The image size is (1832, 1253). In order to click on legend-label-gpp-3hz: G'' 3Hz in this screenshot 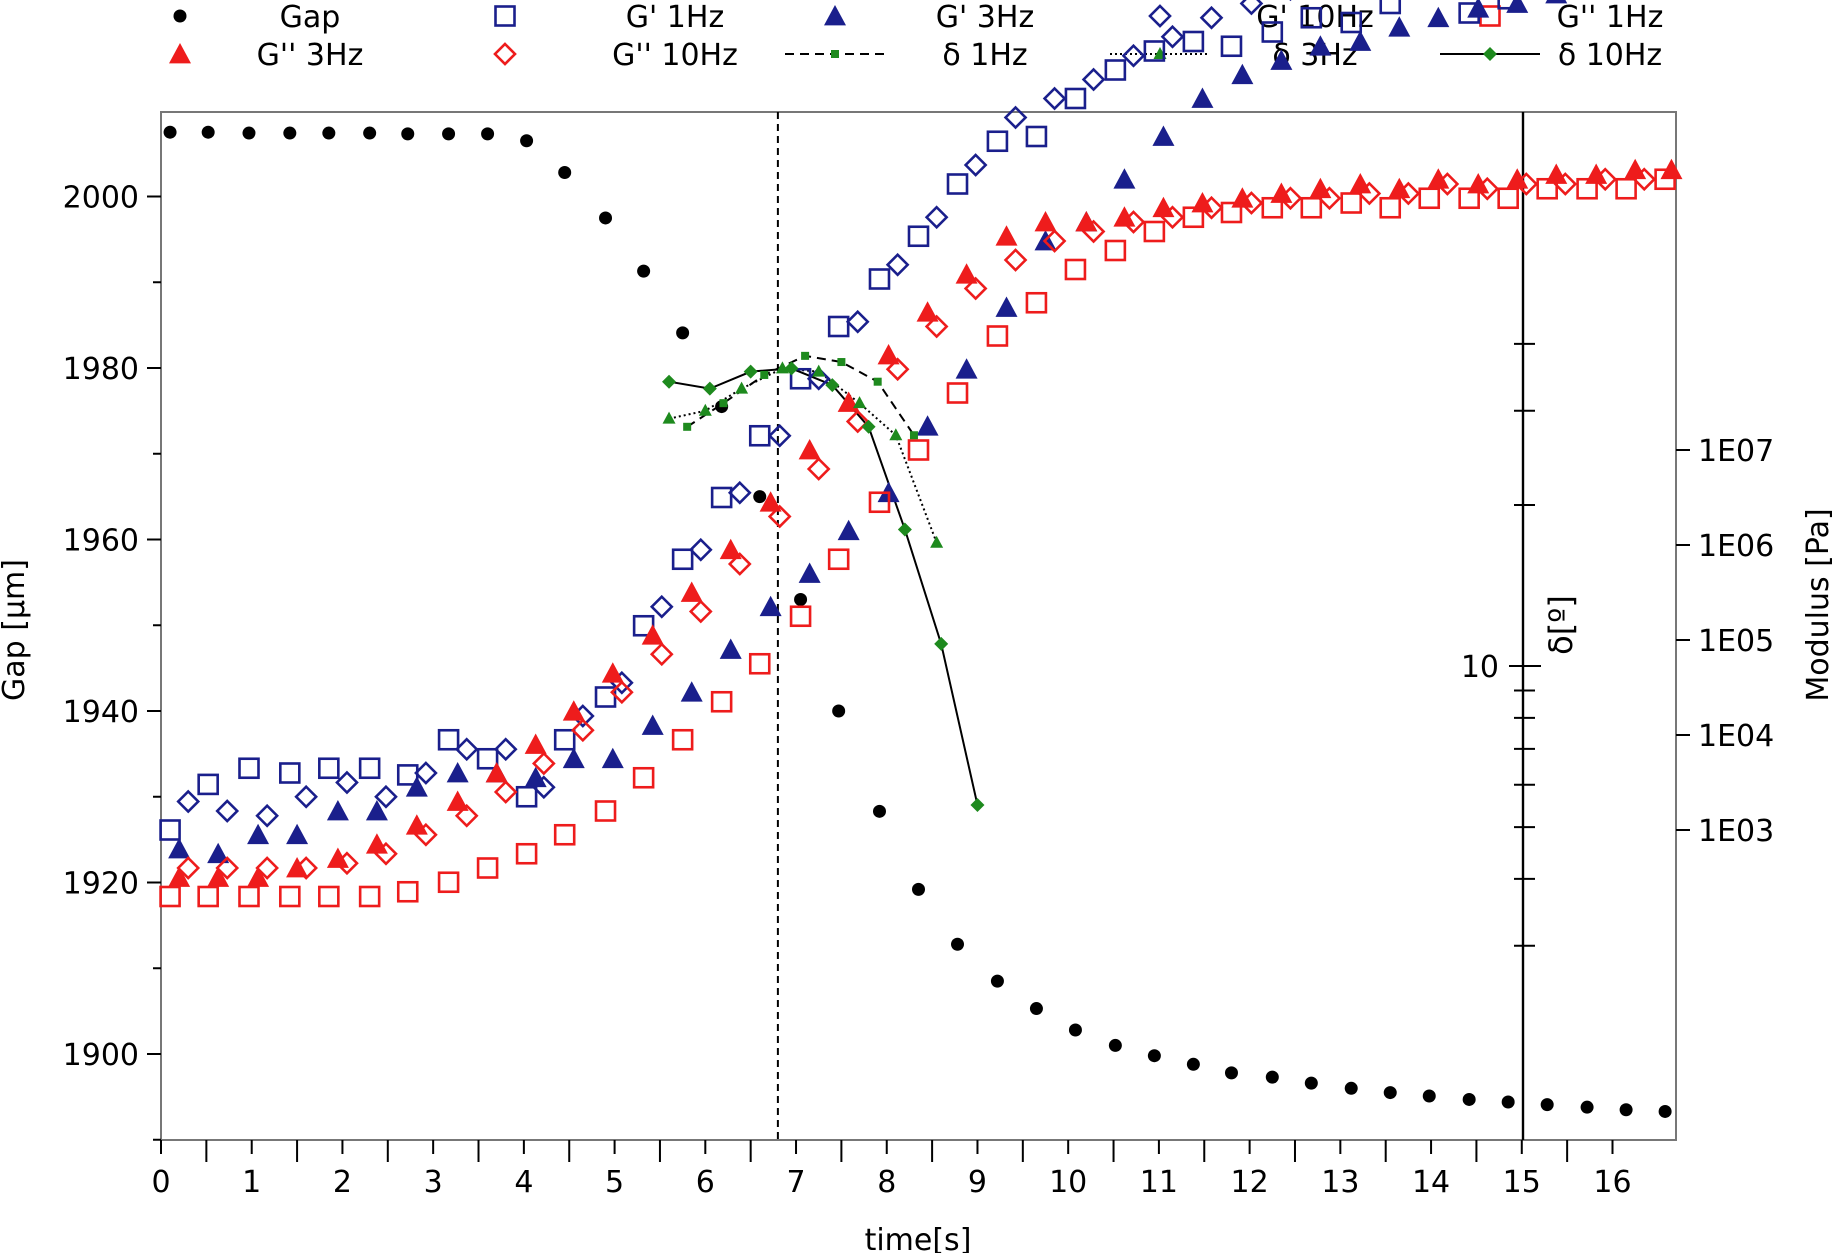, I will do `click(310, 55)`.